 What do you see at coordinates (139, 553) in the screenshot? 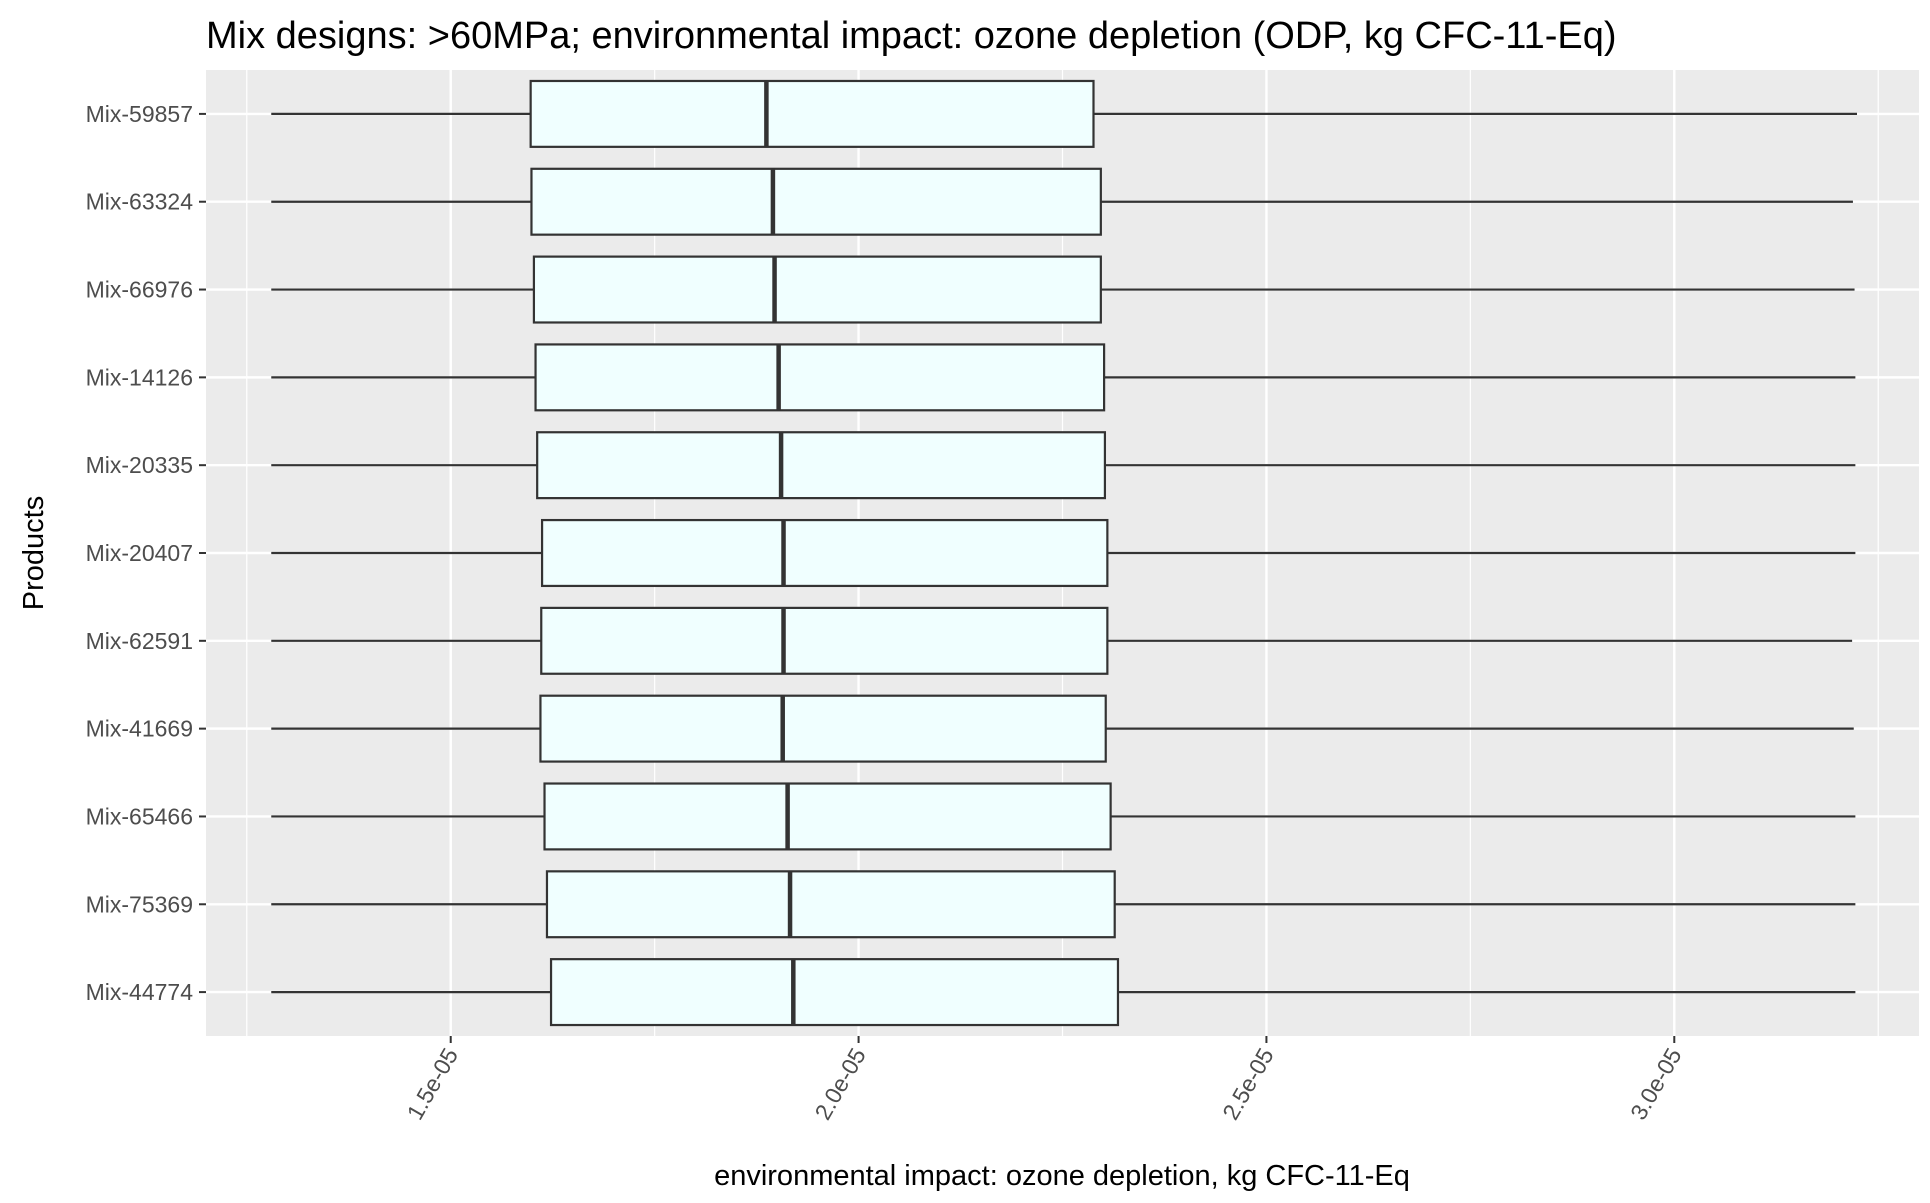
I see `y-tick-label: Mix-20407` at bounding box center [139, 553].